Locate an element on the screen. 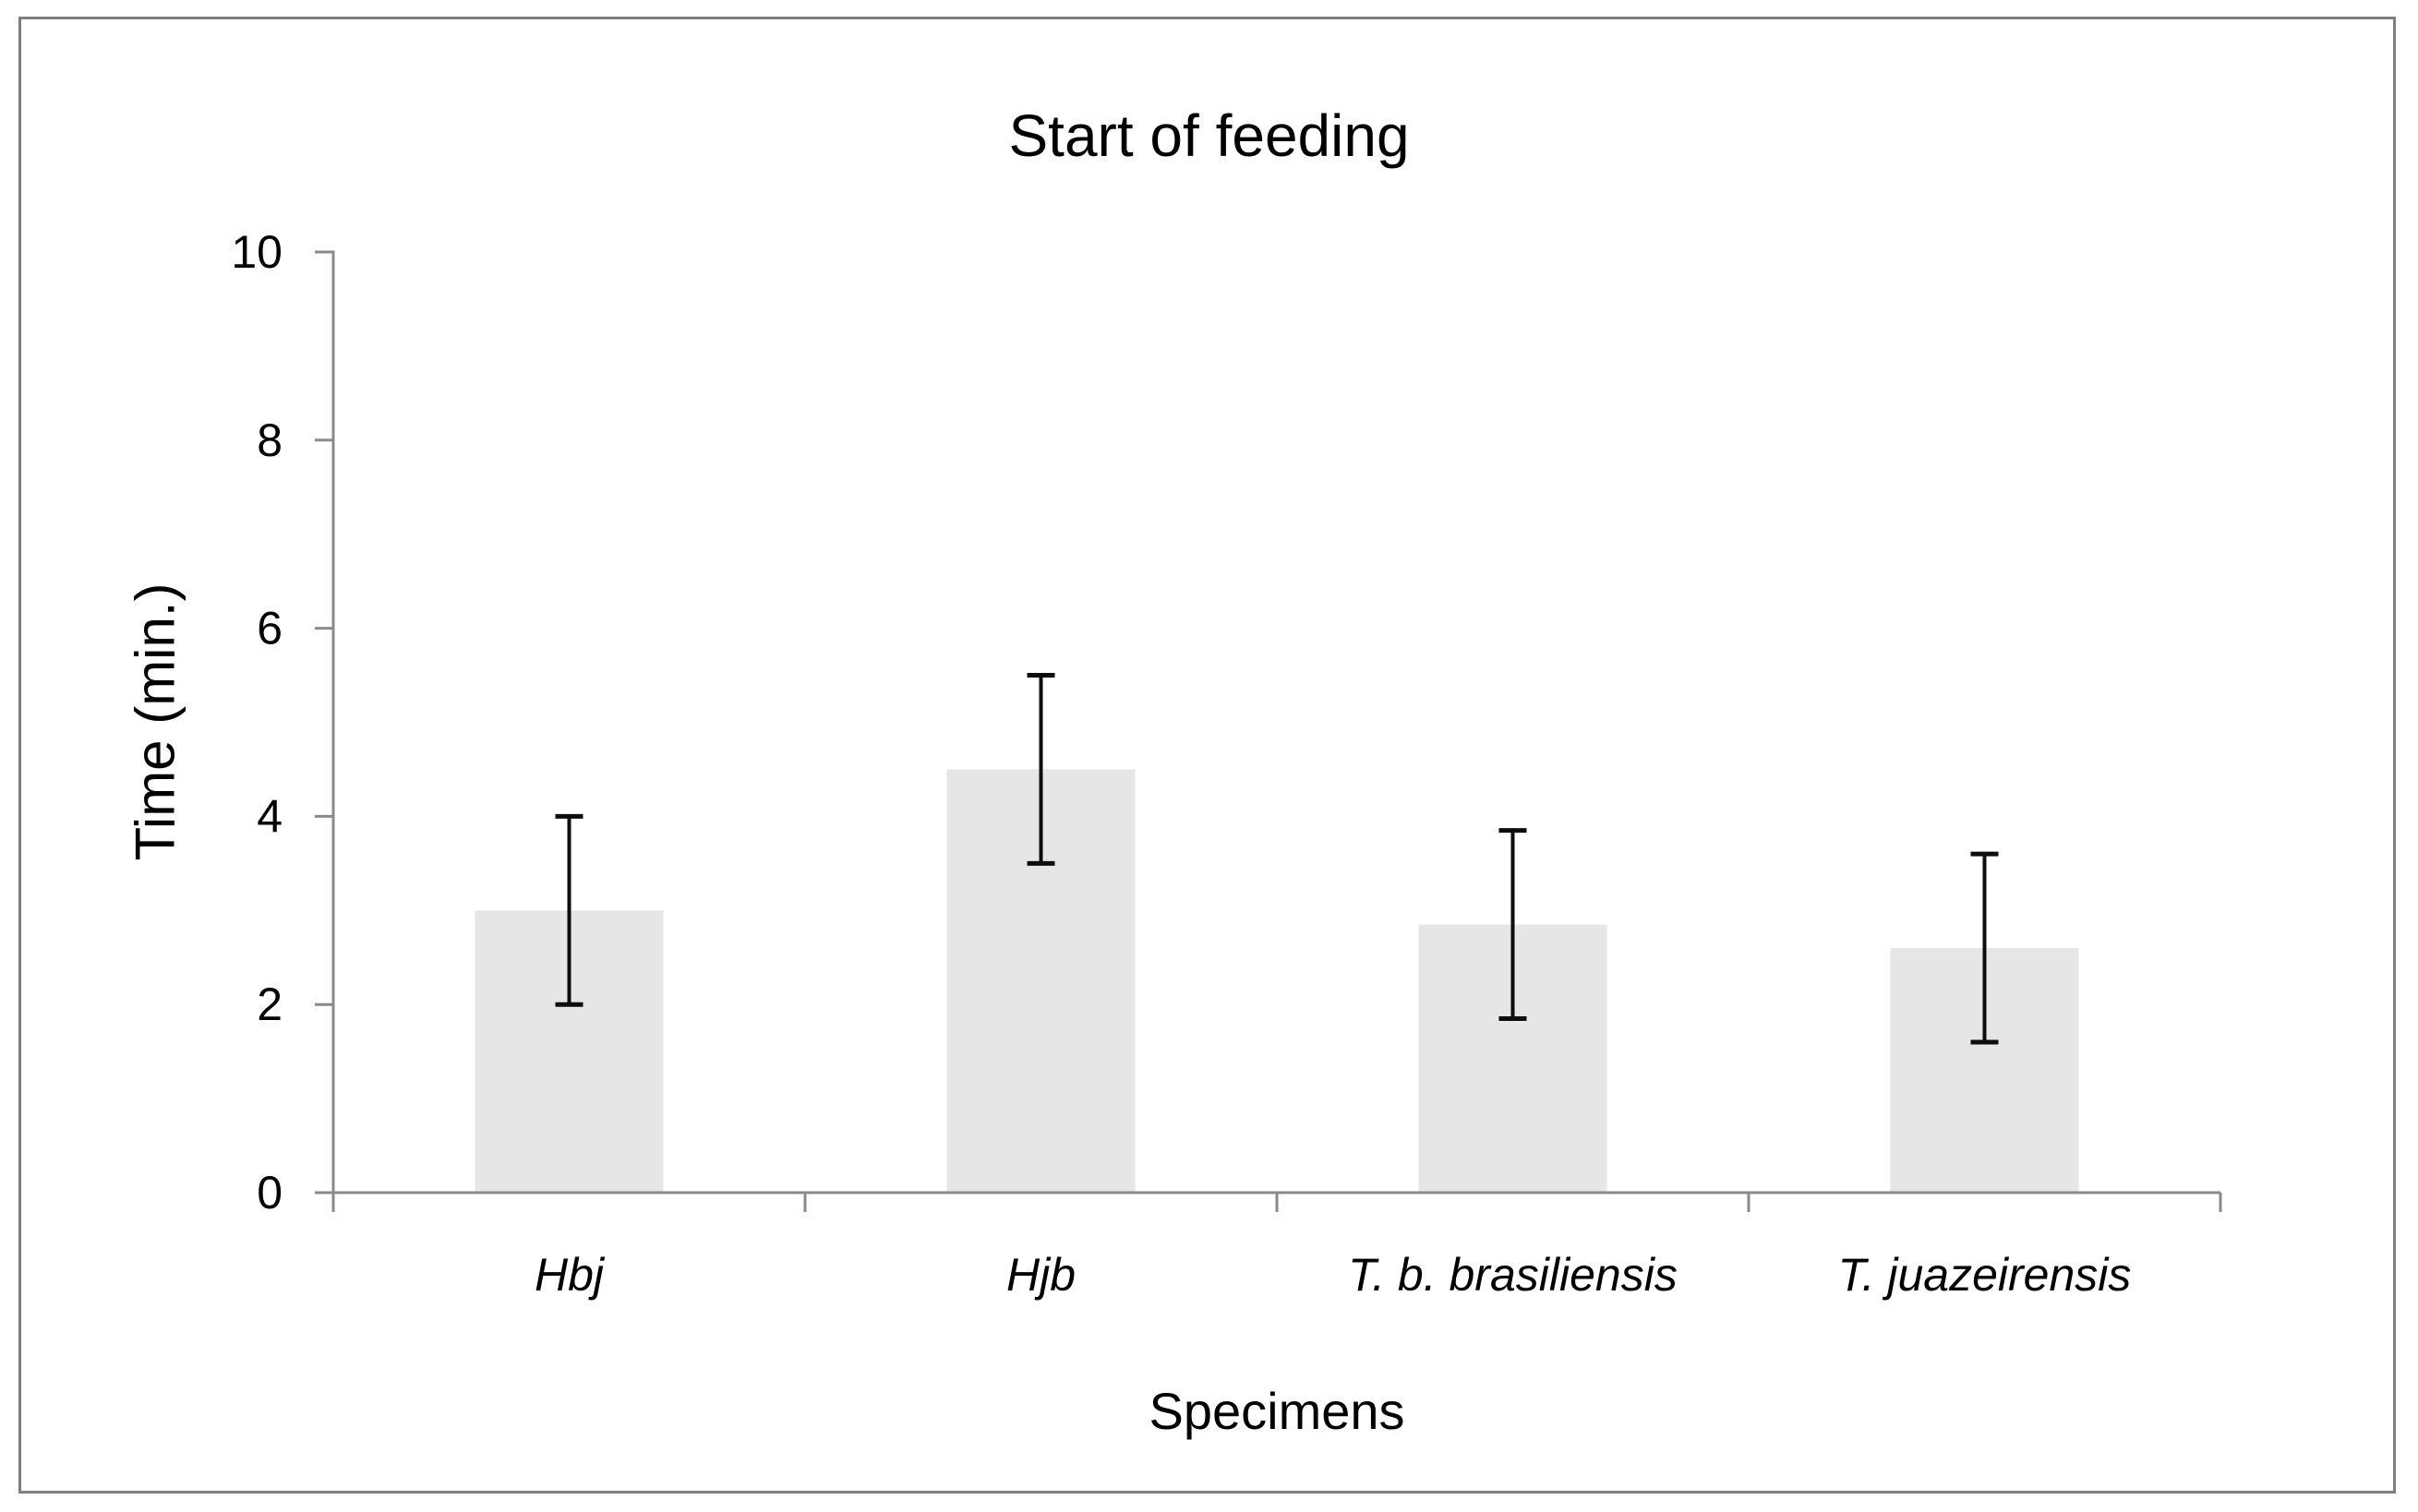 Image resolution: width=2418 pixels, height=1512 pixels. category-label: T. b. brasiliensis is located at coordinates (1513, 1275).